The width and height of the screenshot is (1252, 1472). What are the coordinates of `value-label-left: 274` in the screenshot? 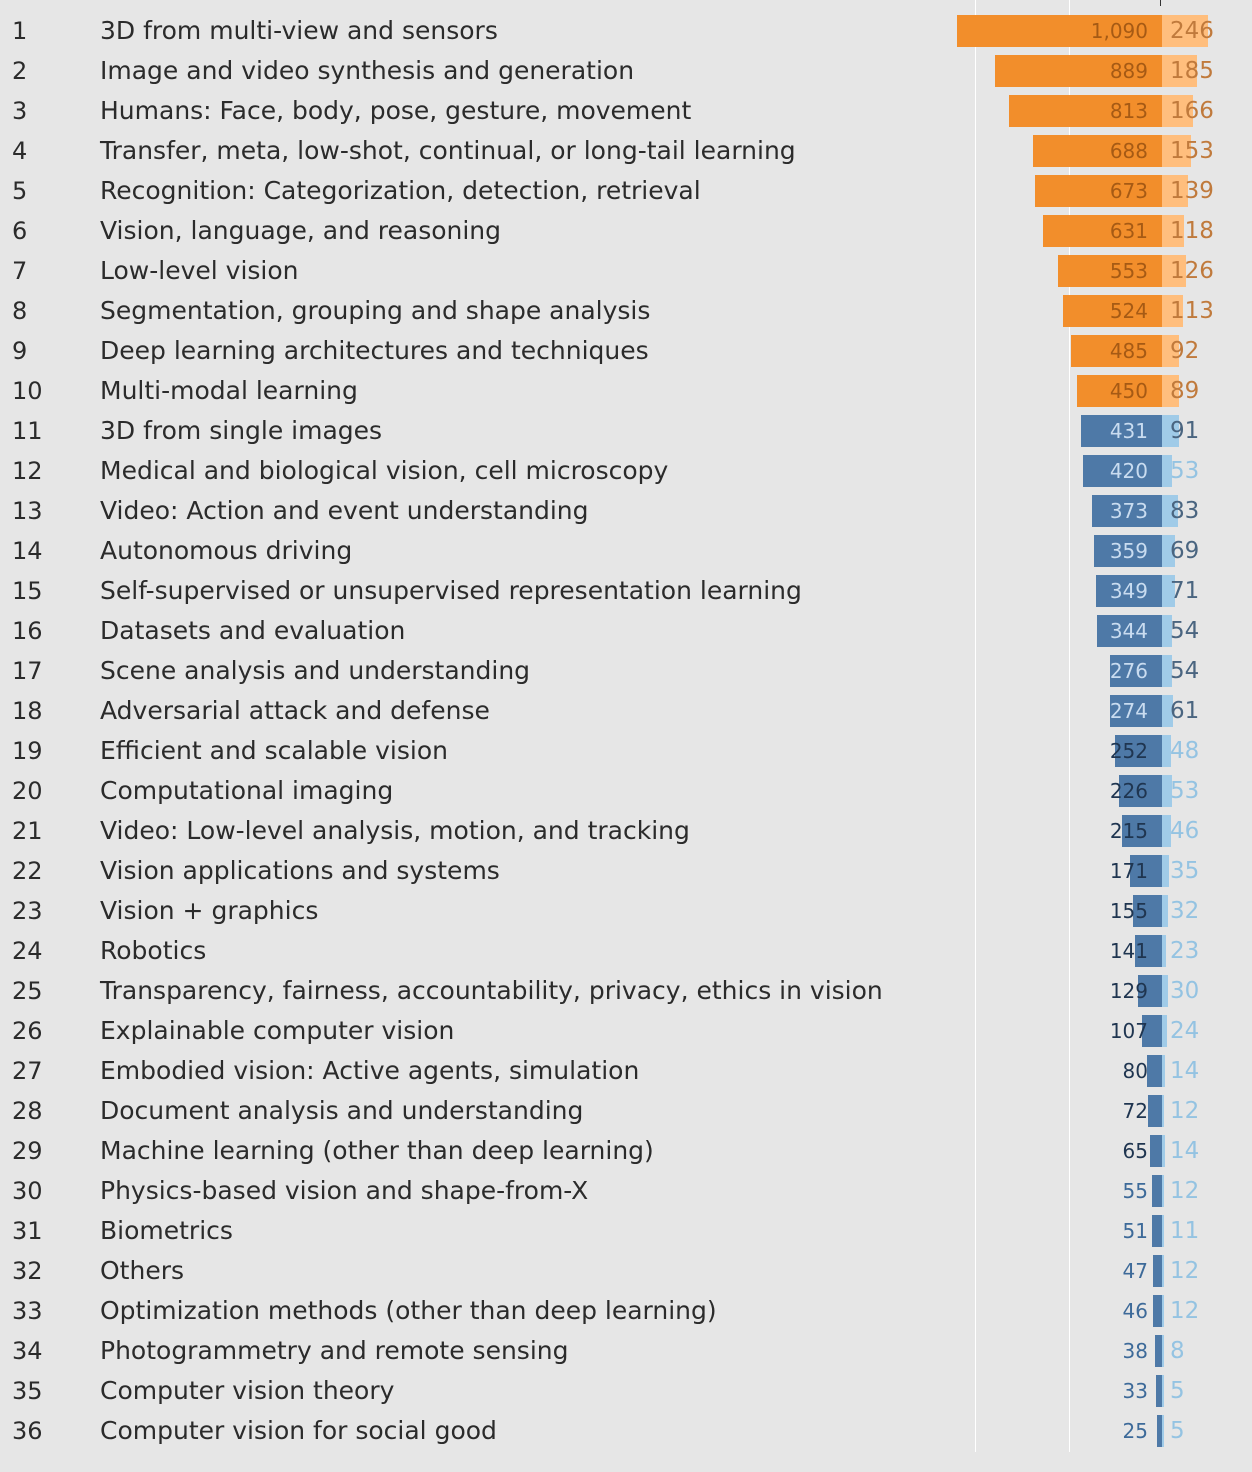 It's located at (1128, 711).